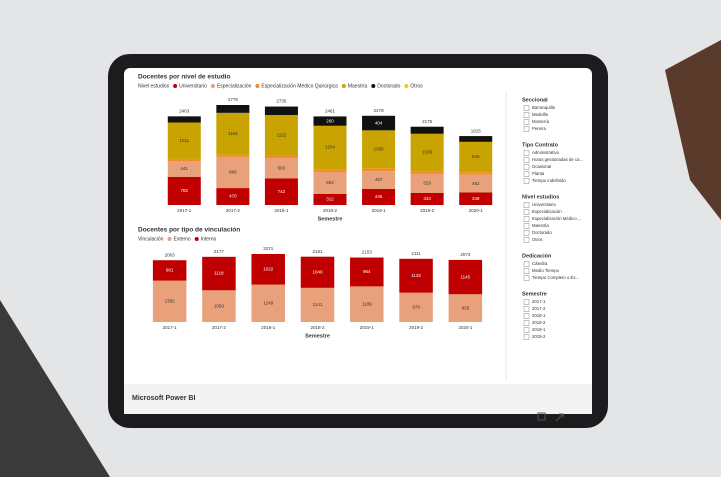 This screenshot has width=721, height=477. Describe the element at coordinates (184, 77) in the screenshot. I see `chart-title: Docentes por nivel de estudio` at that location.